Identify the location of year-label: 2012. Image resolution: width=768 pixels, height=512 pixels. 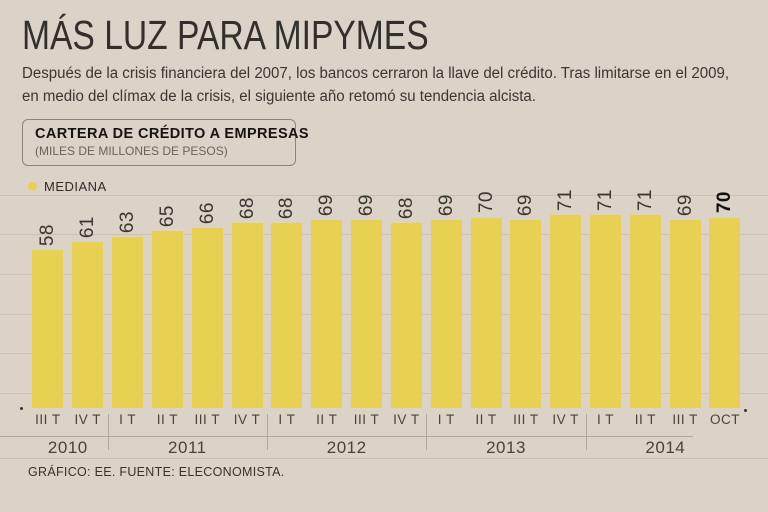
(346, 447).